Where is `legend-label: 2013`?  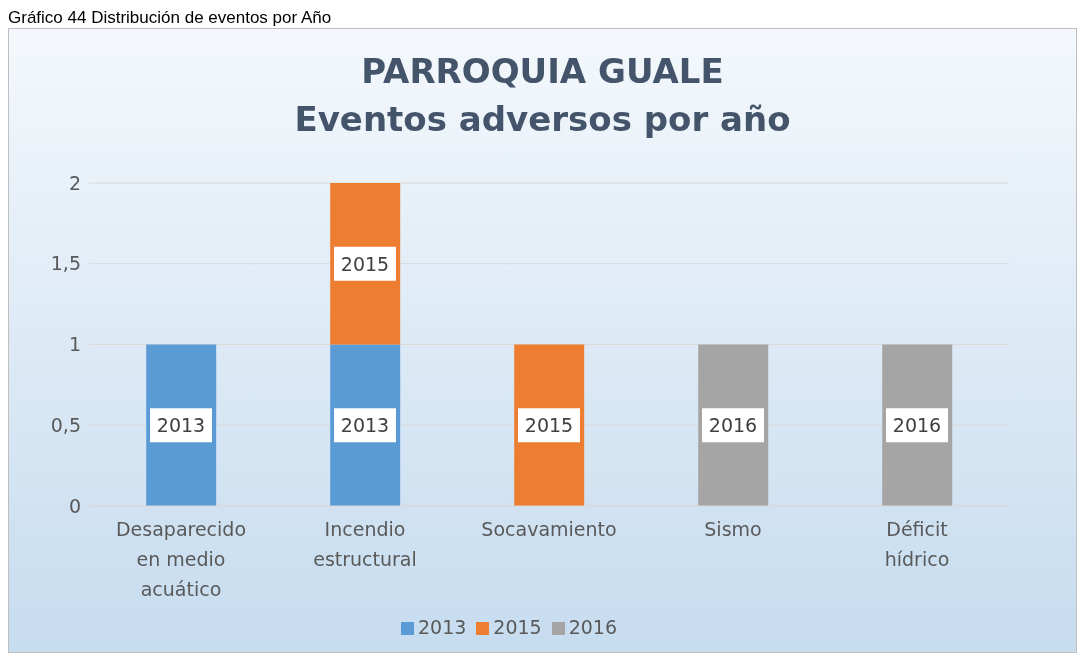 legend-label: 2013 is located at coordinates (442, 627).